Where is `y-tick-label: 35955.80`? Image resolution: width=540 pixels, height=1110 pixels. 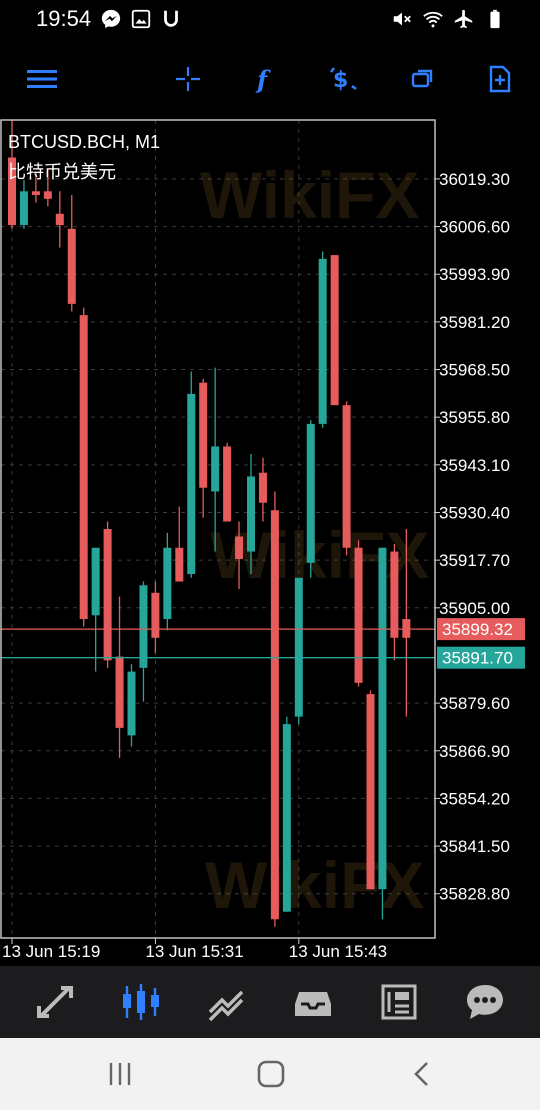
y-tick-label: 35955.80 is located at coordinates (474, 417).